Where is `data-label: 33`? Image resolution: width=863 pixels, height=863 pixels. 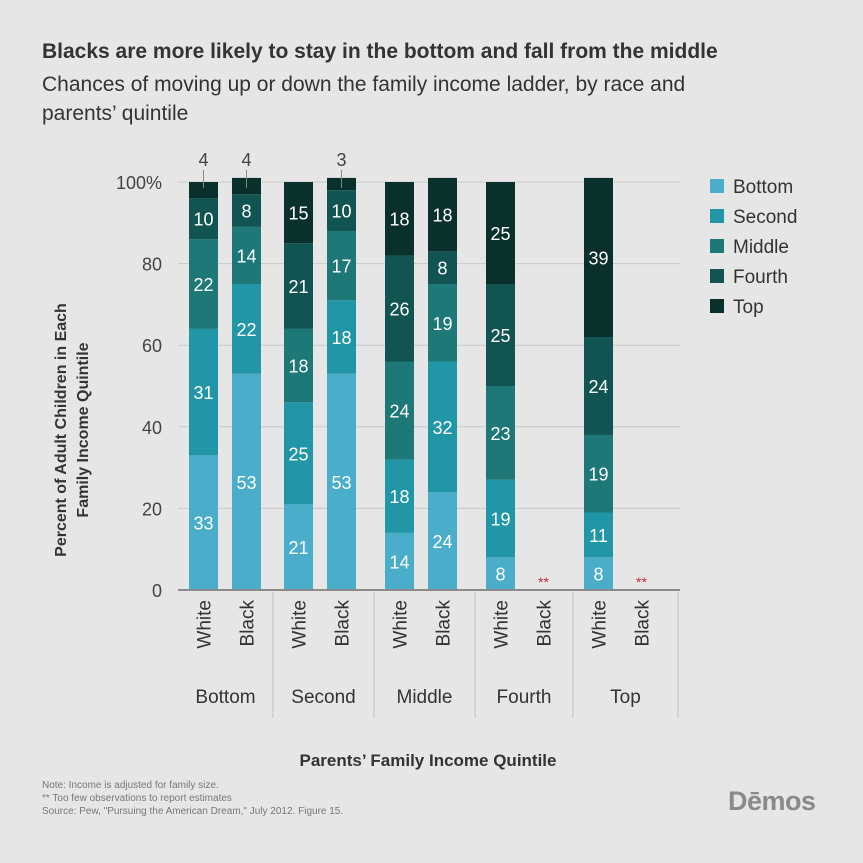
data-label: 33 is located at coordinates (203, 524).